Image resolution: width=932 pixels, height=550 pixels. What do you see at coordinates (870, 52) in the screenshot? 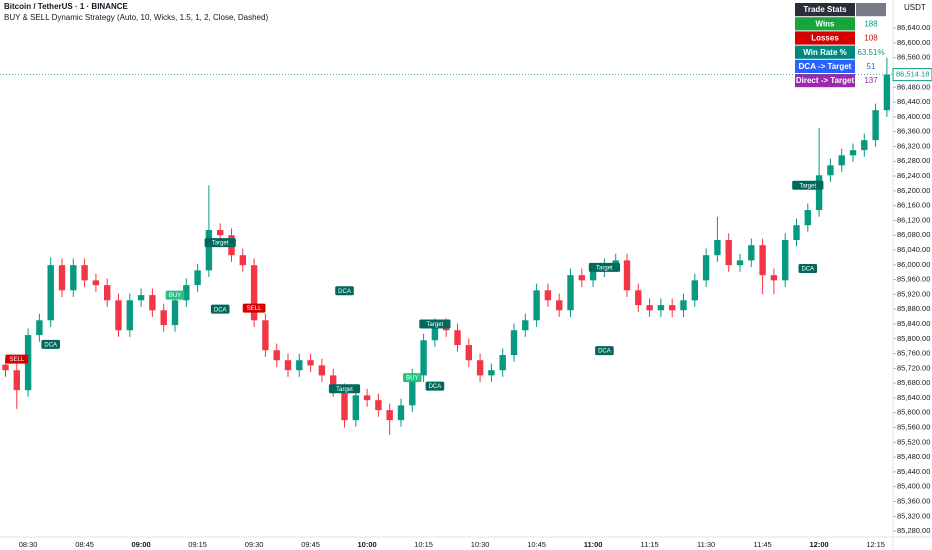
I see `table-value: 63.51%` at bounding box center [870, 52].